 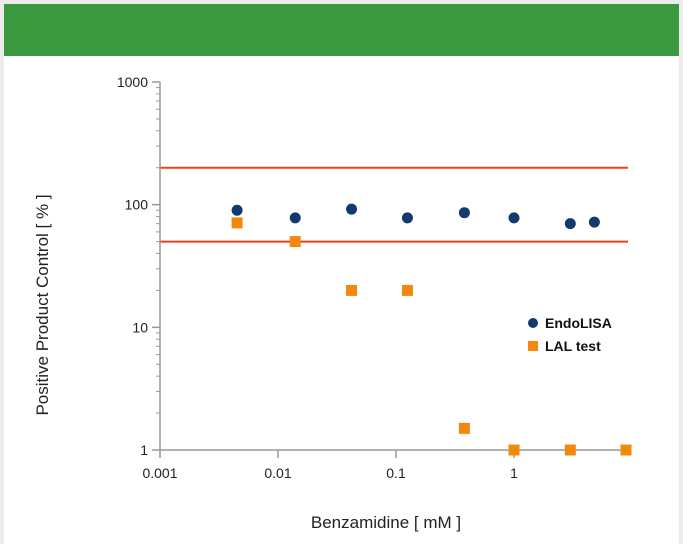 I want to click on y-axis-title: Positive Product Control [ % ], so click(x=42, y=304).